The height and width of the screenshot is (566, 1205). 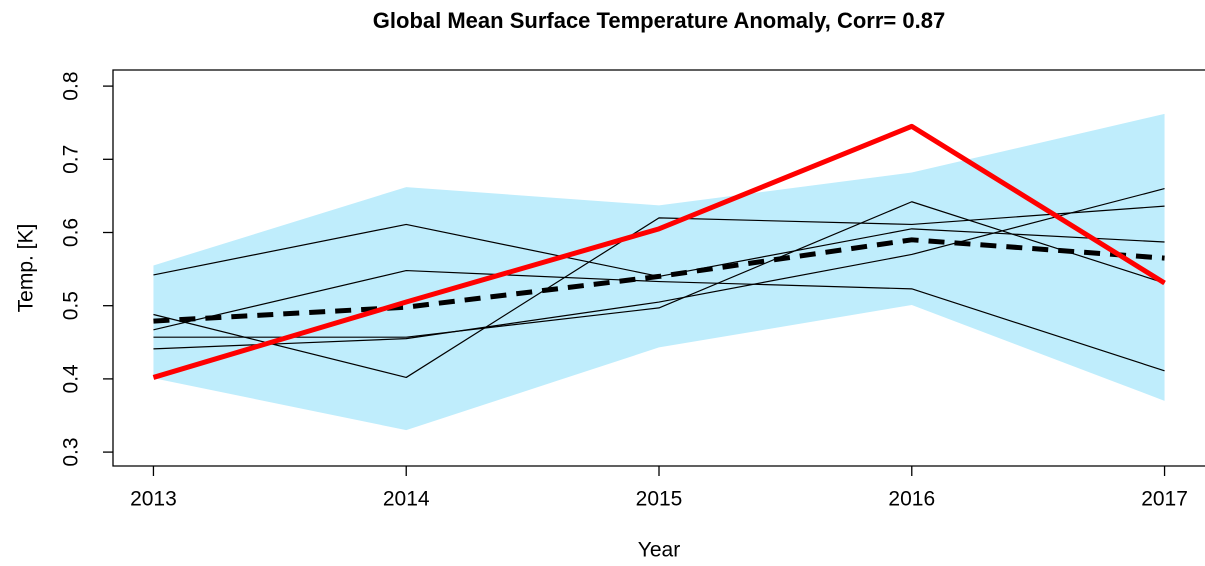 I want to click on y-tick-label: 0.4, so click(x=71, y=379).